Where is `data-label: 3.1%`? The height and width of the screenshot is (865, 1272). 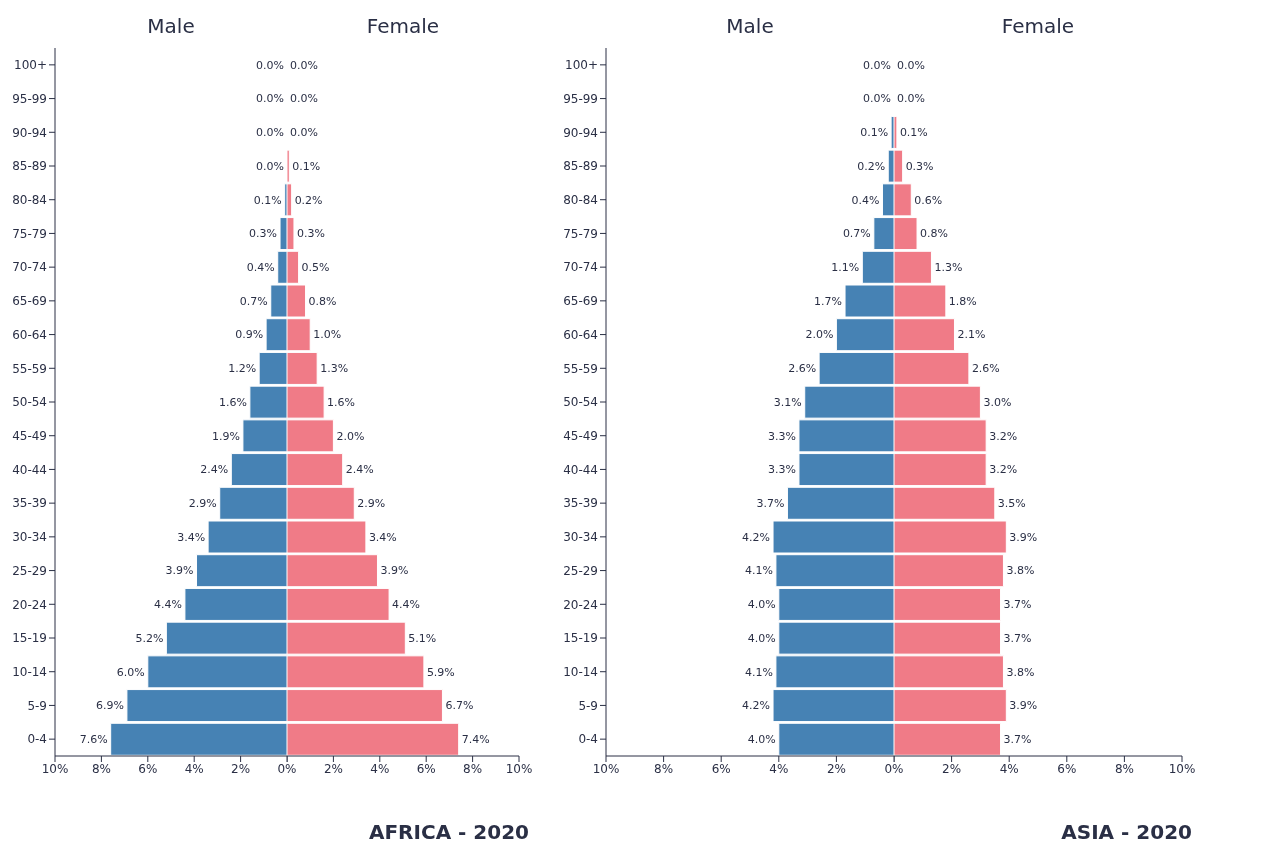 data-label: 3.1% is located at coordinates (787, 402).